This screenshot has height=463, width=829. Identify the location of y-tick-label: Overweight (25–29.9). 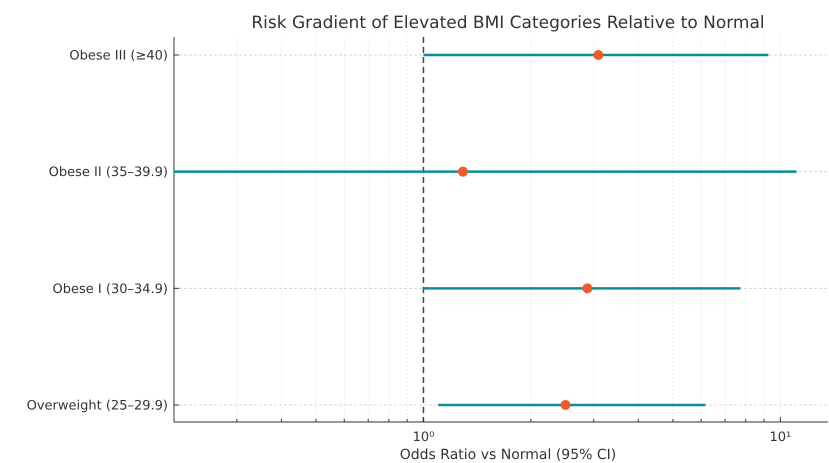
(97, 406).